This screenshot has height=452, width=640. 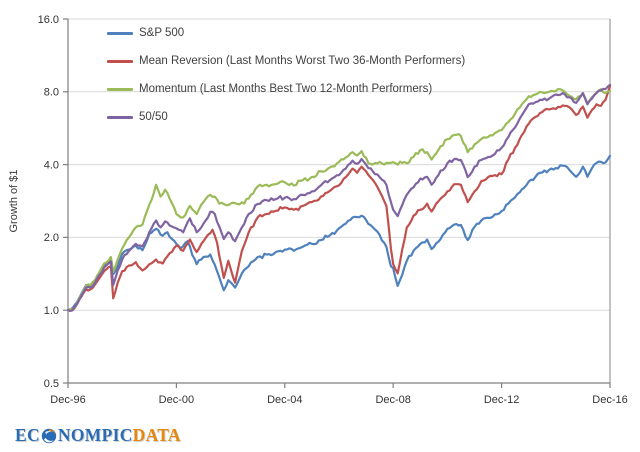 I want to click on globe-icon, so click(x=49, y=435).